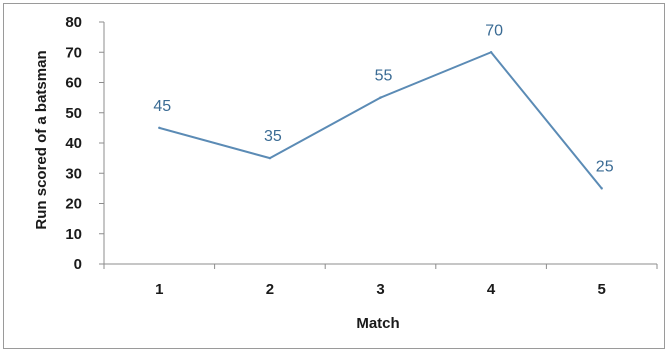  What do you see at coordinates (162, 106) in the screenshot?
I see `data-label: 45` at bounding box center [162, 106].